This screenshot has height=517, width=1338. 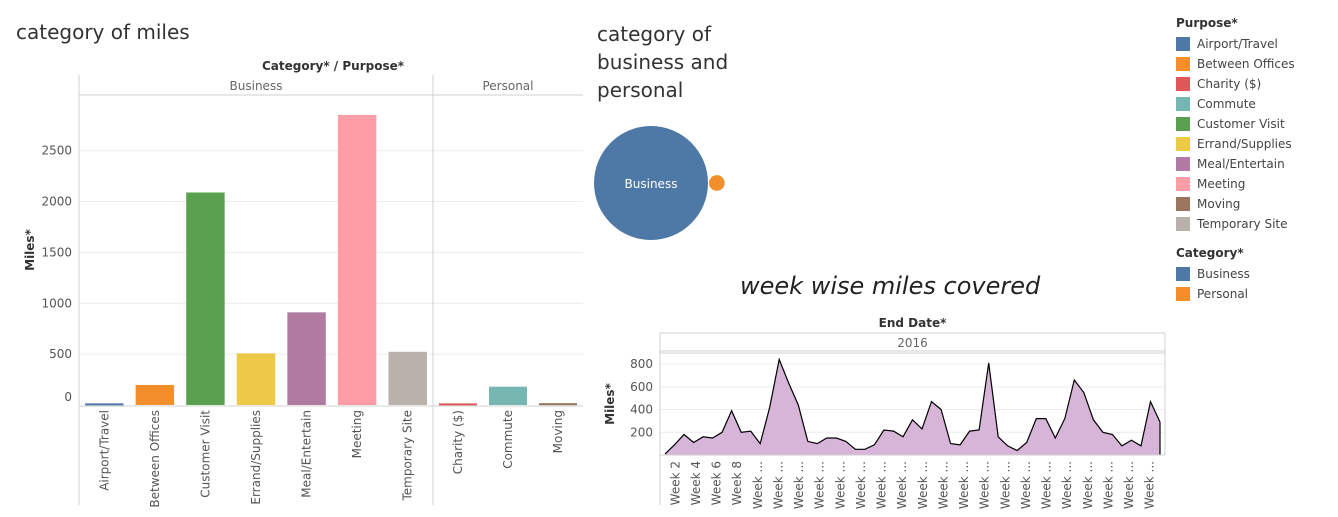 I want to click on bubble-chart-title: category of business and personal, so click(x=663, y=62).